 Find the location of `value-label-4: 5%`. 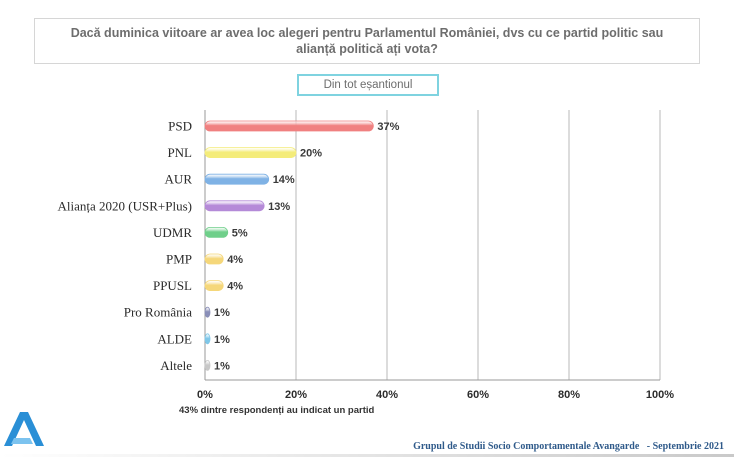

value-label-4: 5% is located at coordinates (240, 233).